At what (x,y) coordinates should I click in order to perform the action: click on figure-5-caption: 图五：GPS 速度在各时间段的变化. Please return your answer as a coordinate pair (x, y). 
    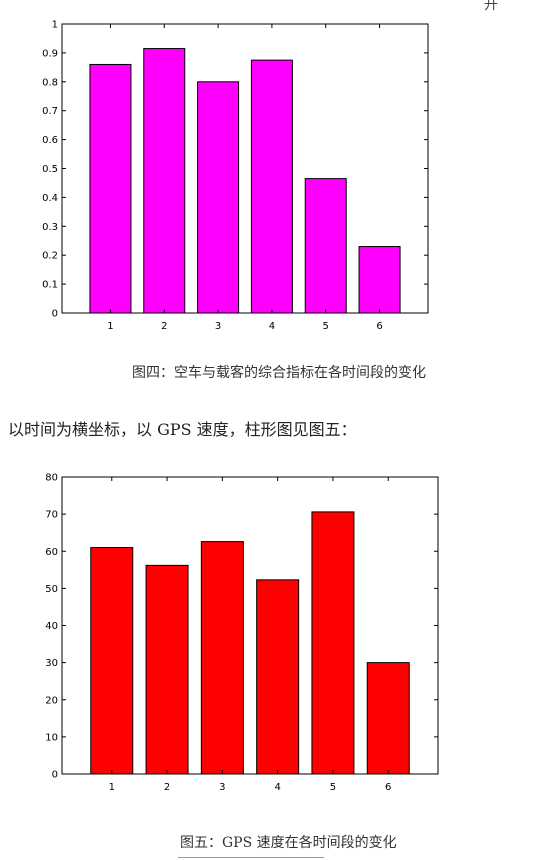
    Looking at the image, I should click on (288, 843).